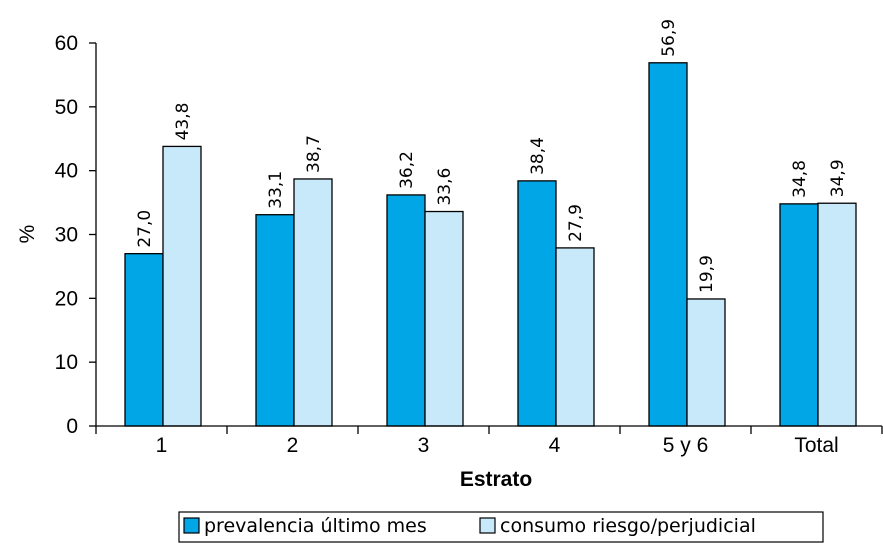 Image resolution: width=883 pixels, height=544 pixels. Describe the element at coordinates (707, 274) in the screenshot. I see `bar-value-label: 19,9` at that location.